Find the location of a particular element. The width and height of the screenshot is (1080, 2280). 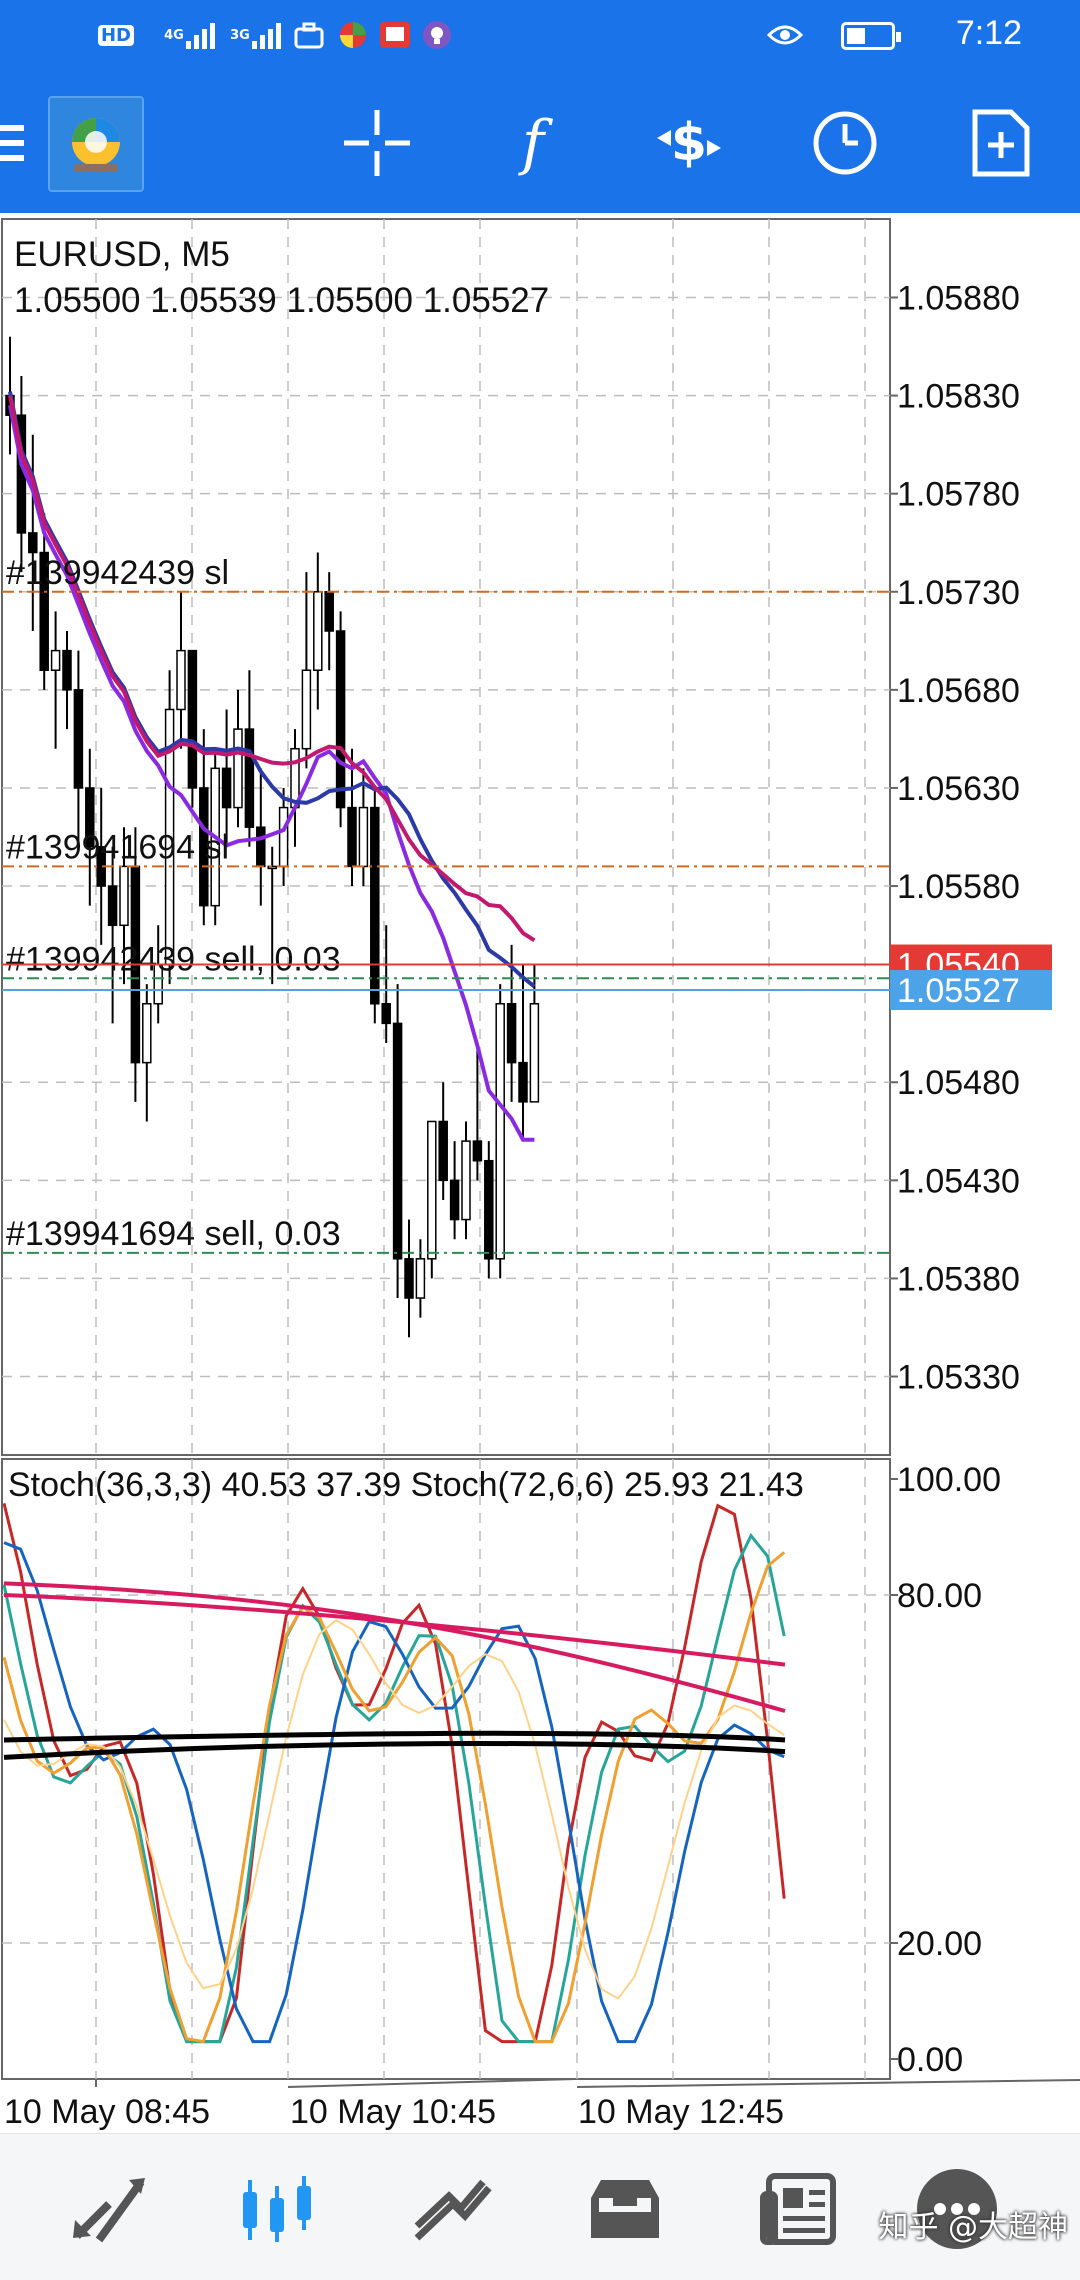

stoch-long-main is located at coordinates (394, 1736).